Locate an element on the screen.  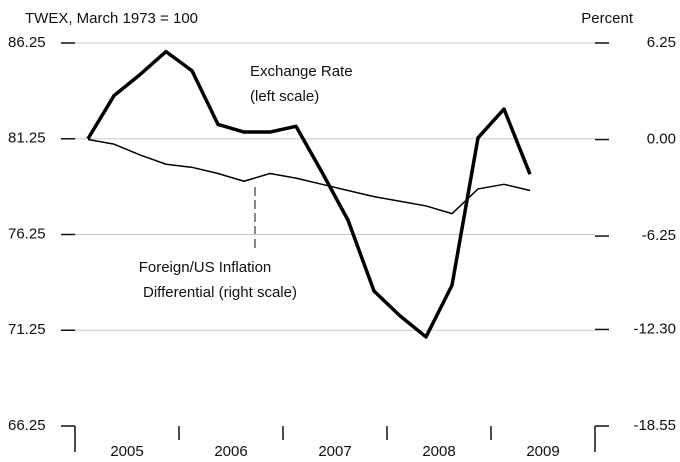
y2-tick-label: -12.30 is located at coordinates (654, 328).